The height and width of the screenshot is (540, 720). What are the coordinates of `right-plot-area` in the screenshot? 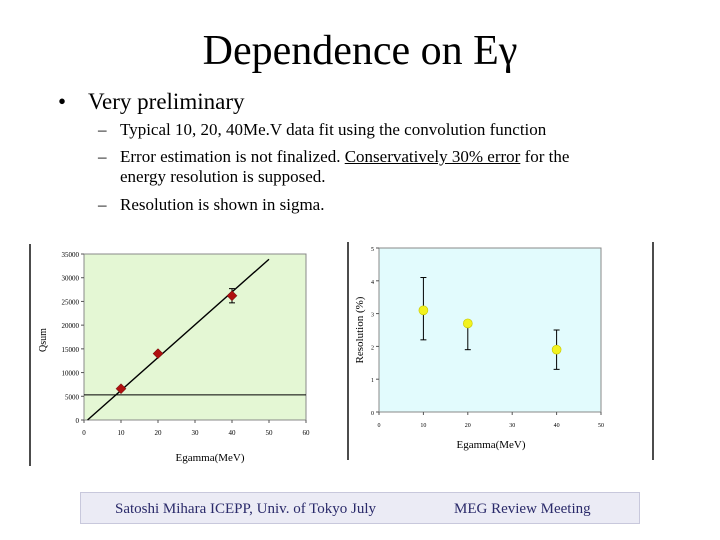 It's located at (490, 330).